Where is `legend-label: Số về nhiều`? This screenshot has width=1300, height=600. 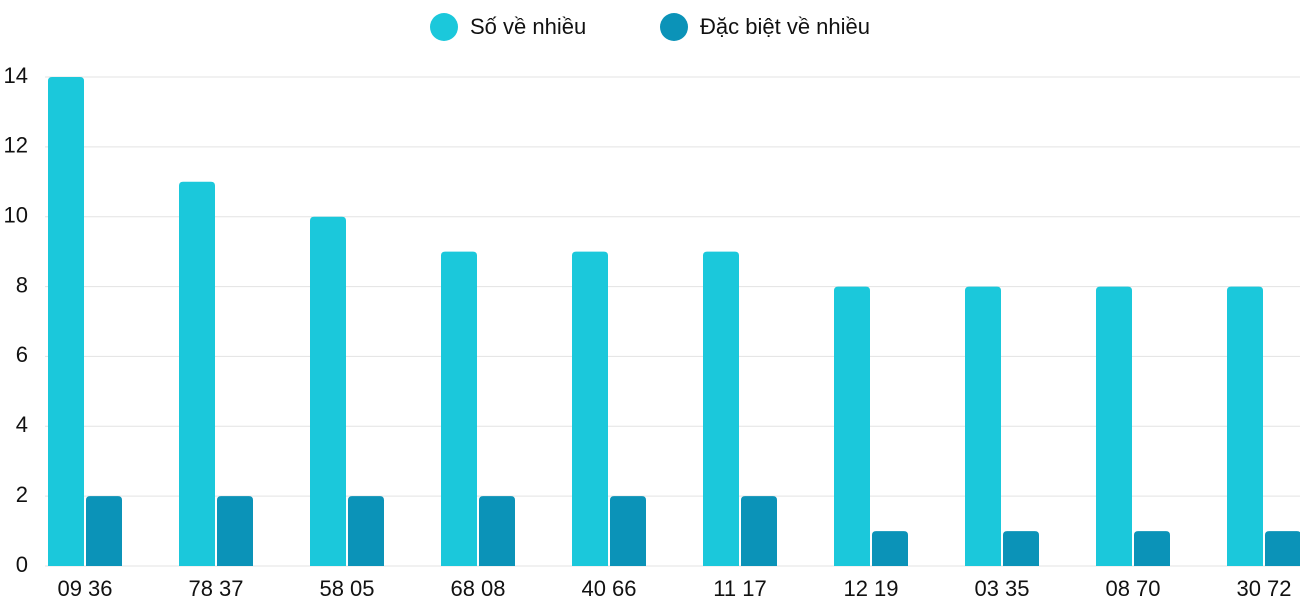 legend-label: Số về nhiều is located at coordinates (528, 26).